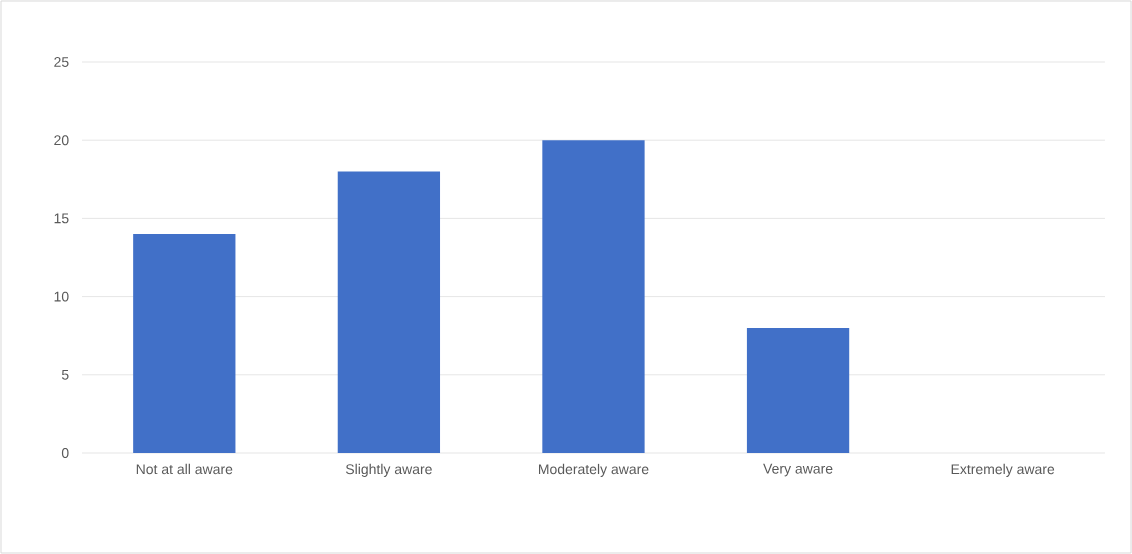 The height and width of the screenshot is (554, 1132). Describe the element at coordinates (593, 470) in the screenshot. I see `x-tick-label: Moderately aware` at that location.